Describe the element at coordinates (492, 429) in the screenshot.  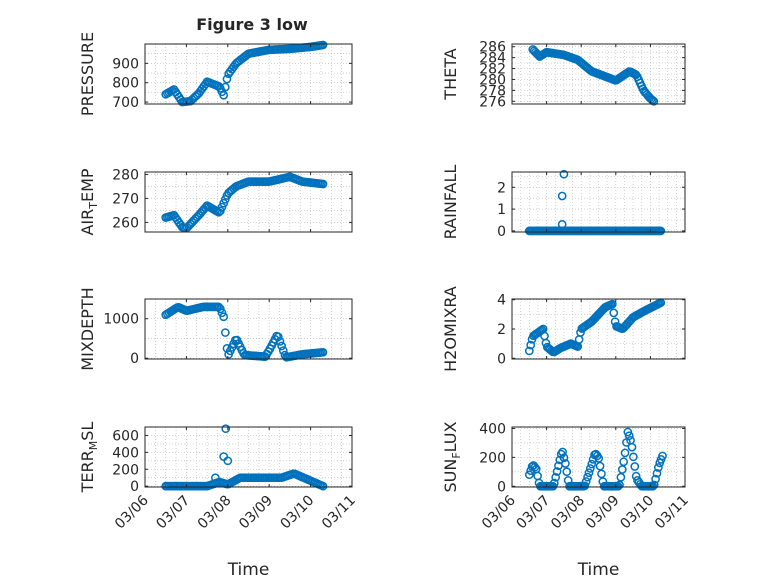
I see `y-tick-label: 400` at that location.